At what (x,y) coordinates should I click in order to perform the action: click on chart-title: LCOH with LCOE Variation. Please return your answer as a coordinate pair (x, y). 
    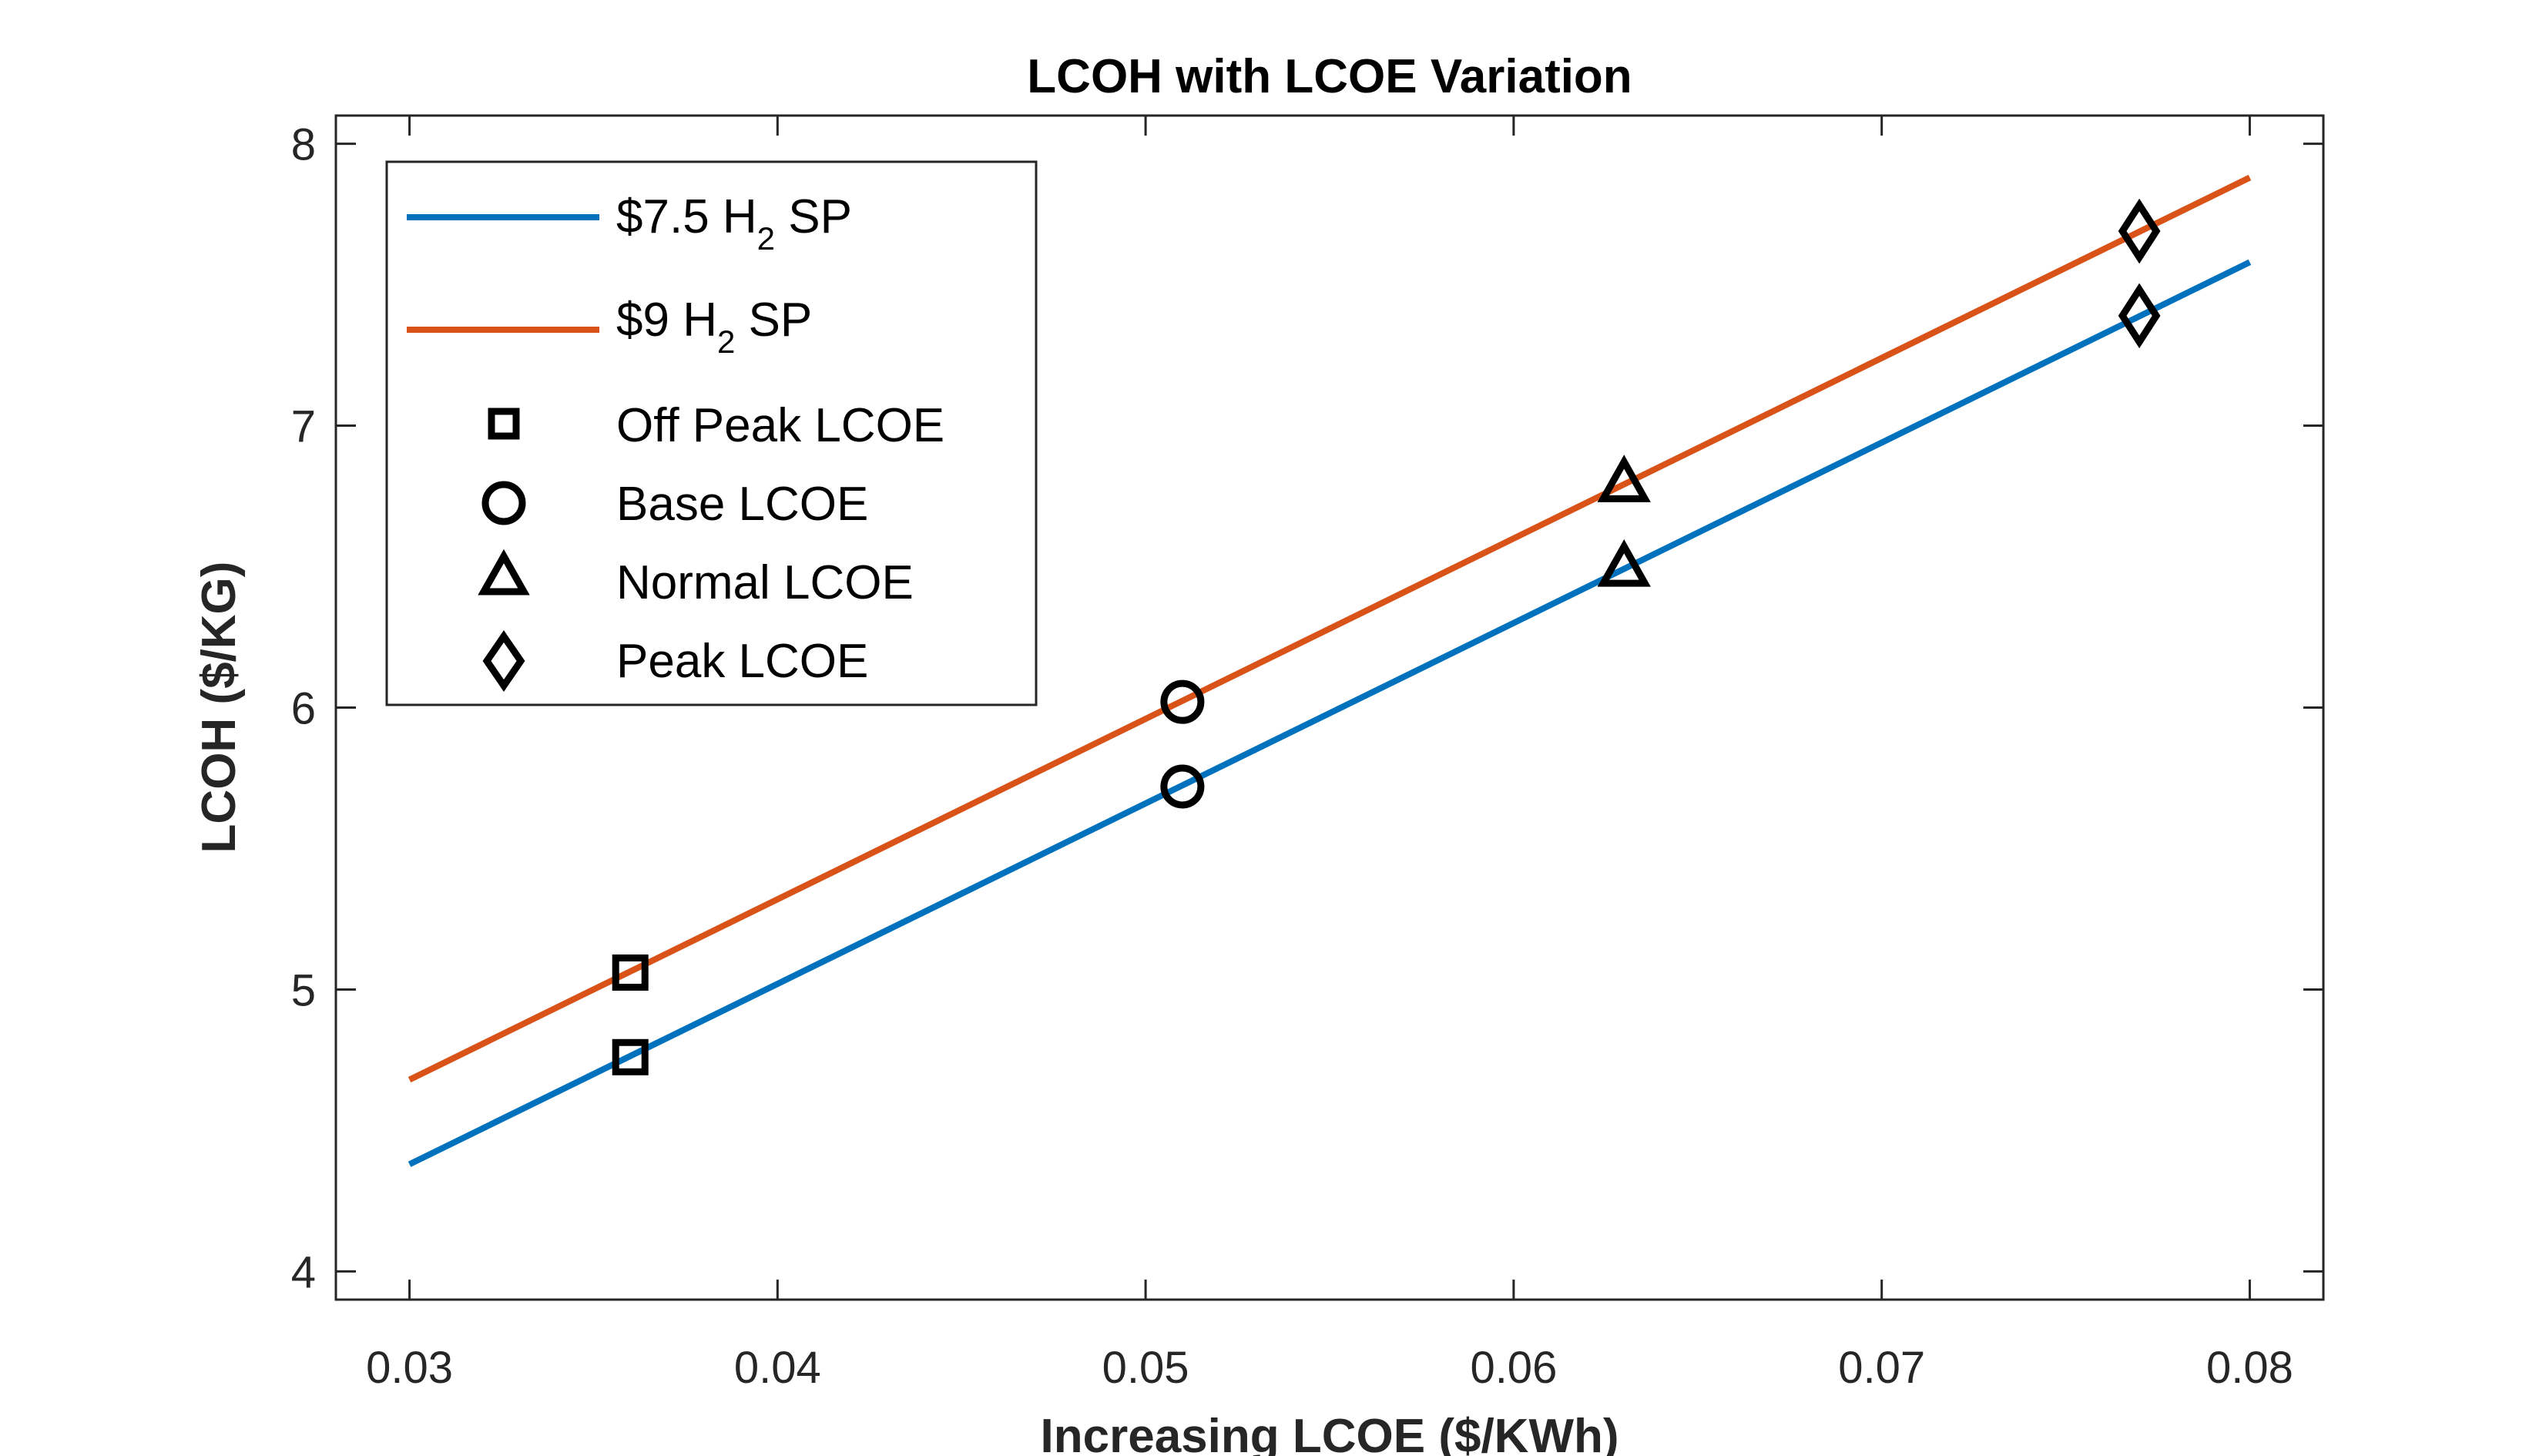
    Looking at the image, I should click on (1329, 76).